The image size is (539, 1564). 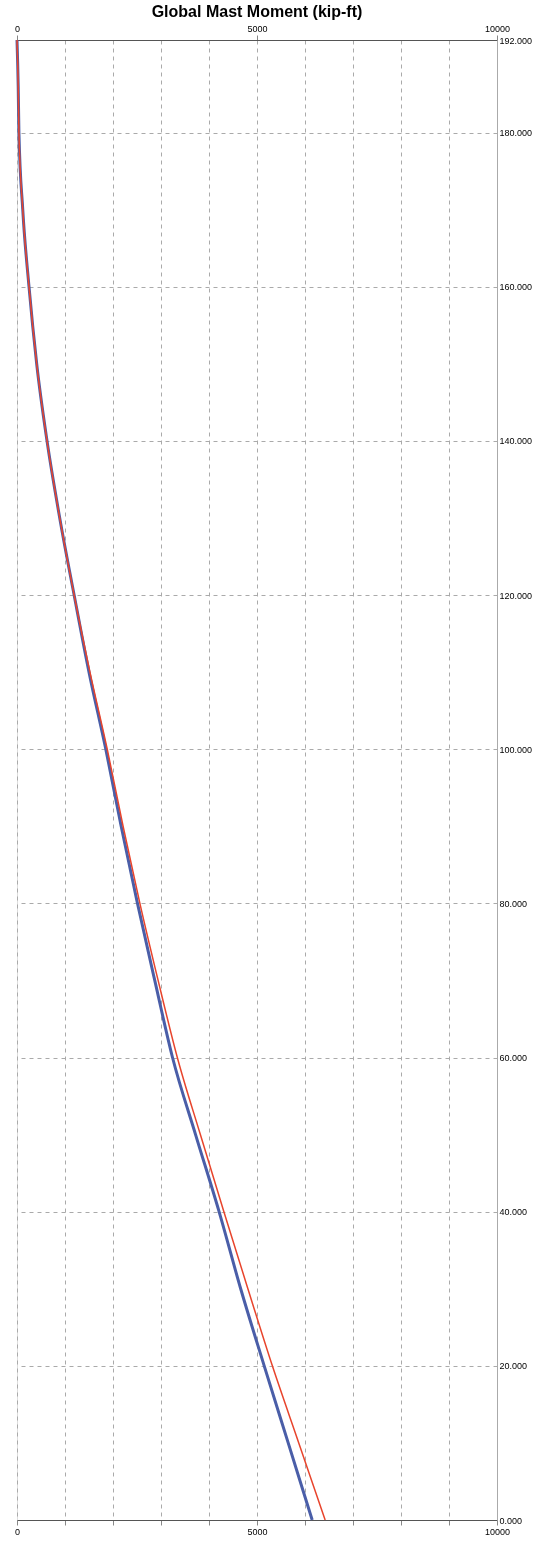 What do you see at coordinates (513, 903) in the screenshot?
I see `y-tick-label: 80.000` at bounding box center [513, 903].